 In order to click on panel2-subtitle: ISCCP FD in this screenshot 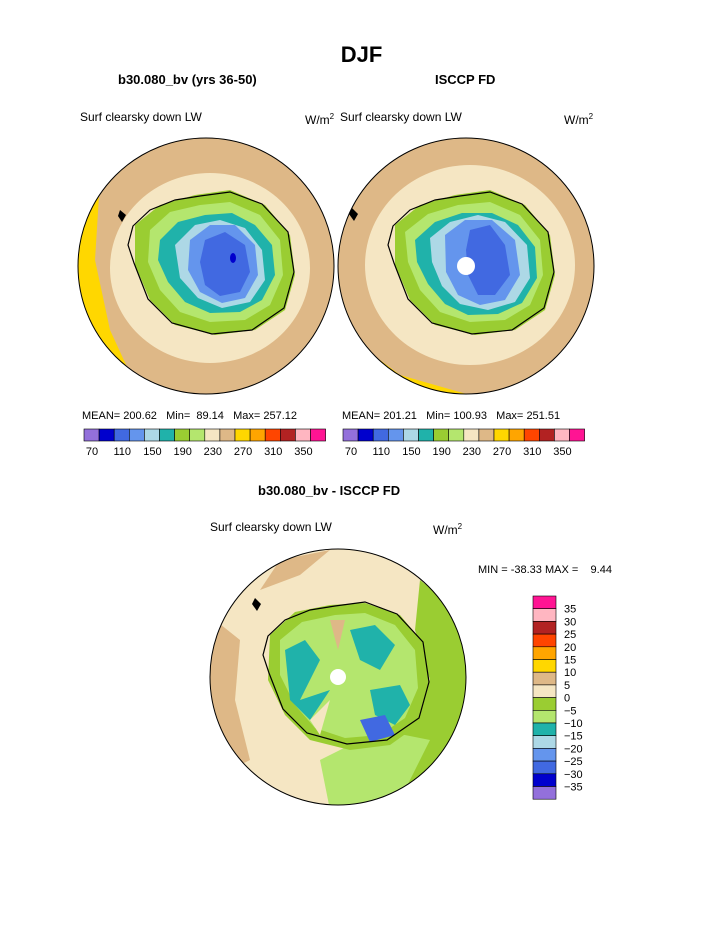, I will do `click(465, 79)`.